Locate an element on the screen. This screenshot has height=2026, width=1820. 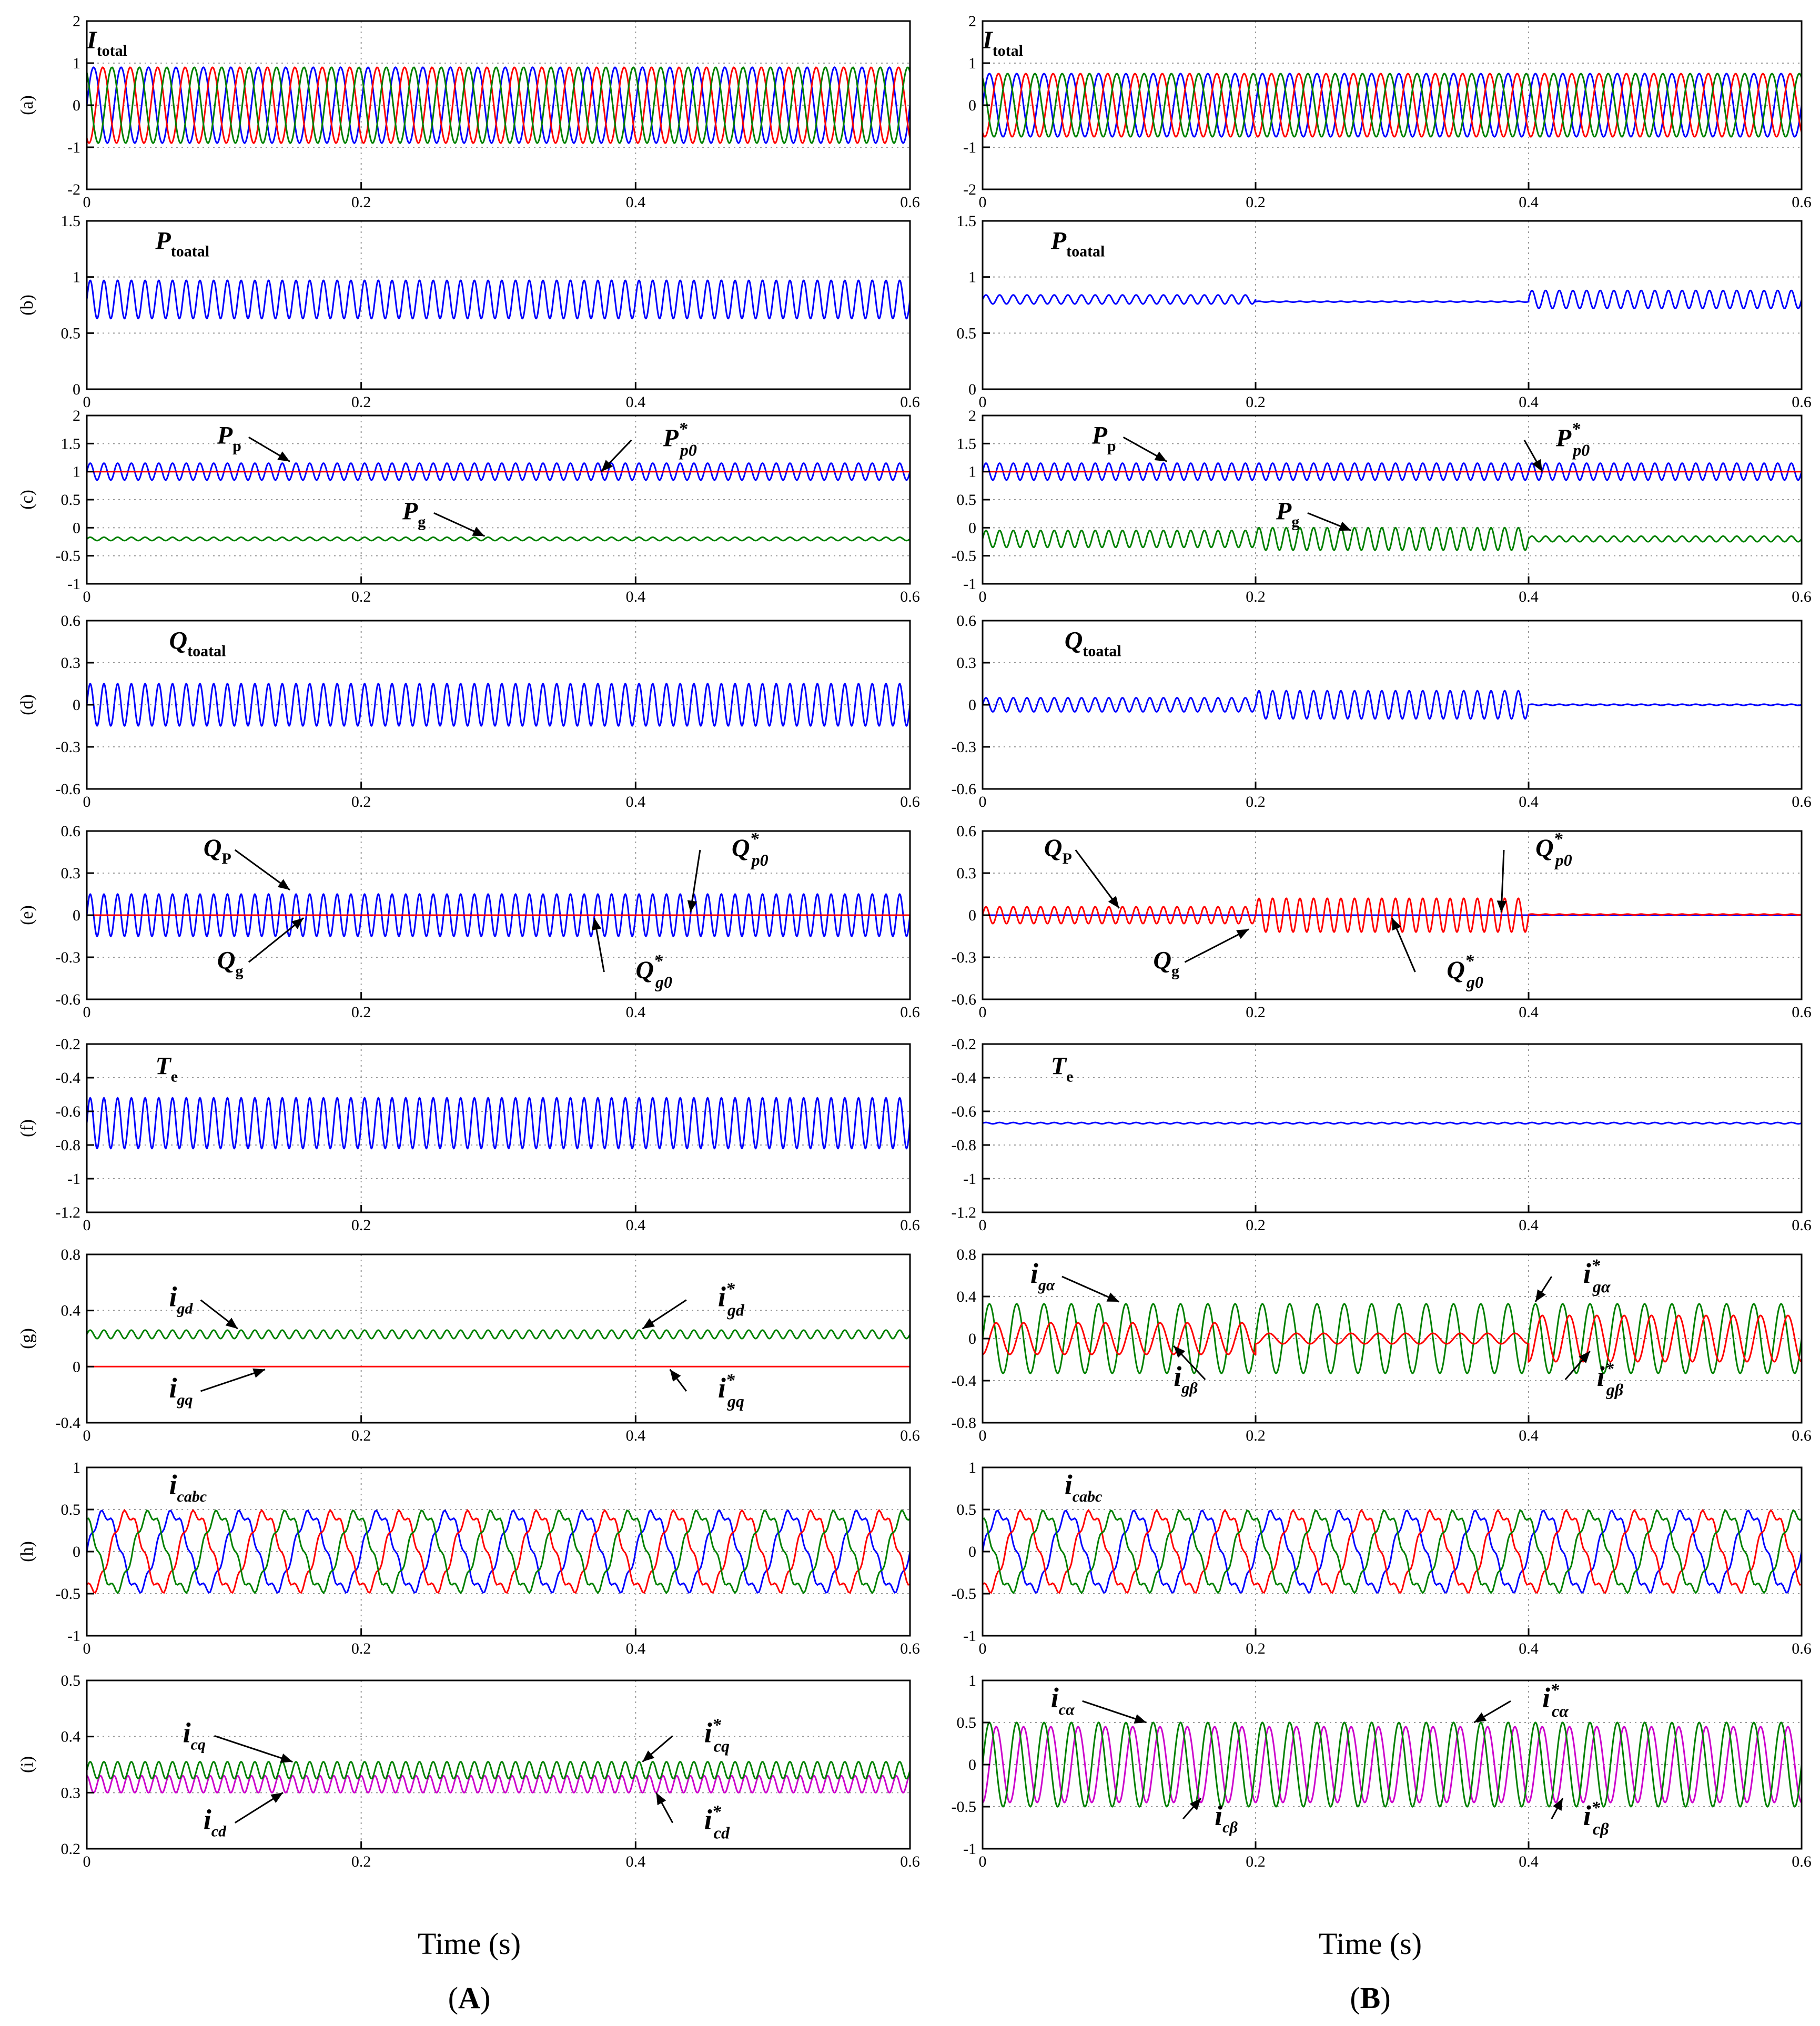
column-label-a: (A) is located at coordinates (469, 1998).